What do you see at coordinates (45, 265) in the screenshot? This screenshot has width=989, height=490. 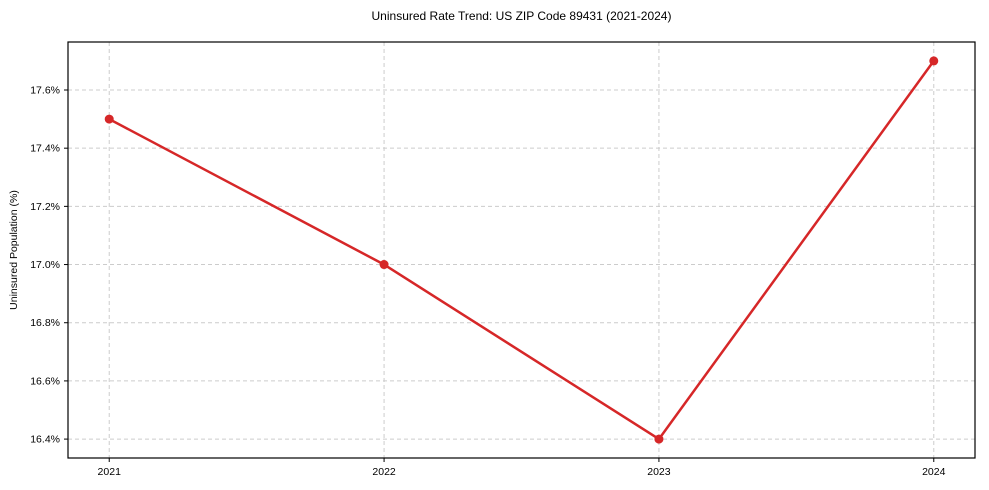 I see `y-tick-label: 17.0%` at bounding box center [45, 265].